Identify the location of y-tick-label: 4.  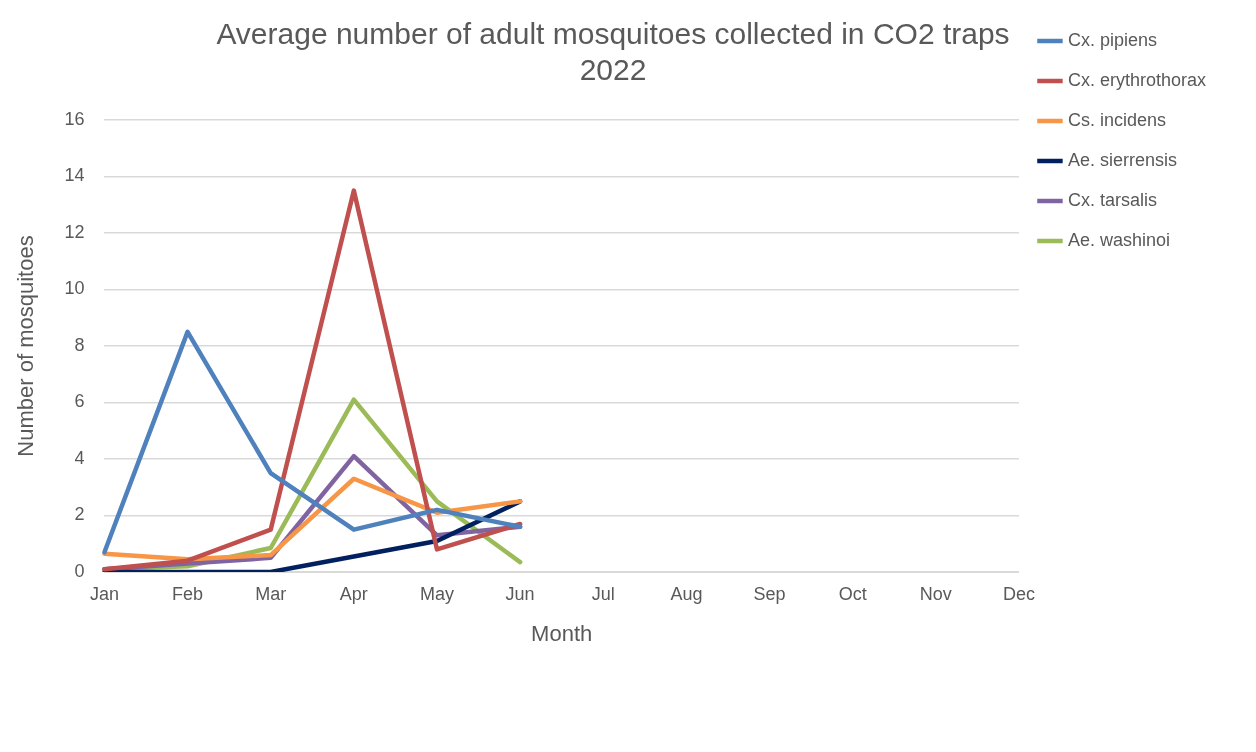
(79, 457).